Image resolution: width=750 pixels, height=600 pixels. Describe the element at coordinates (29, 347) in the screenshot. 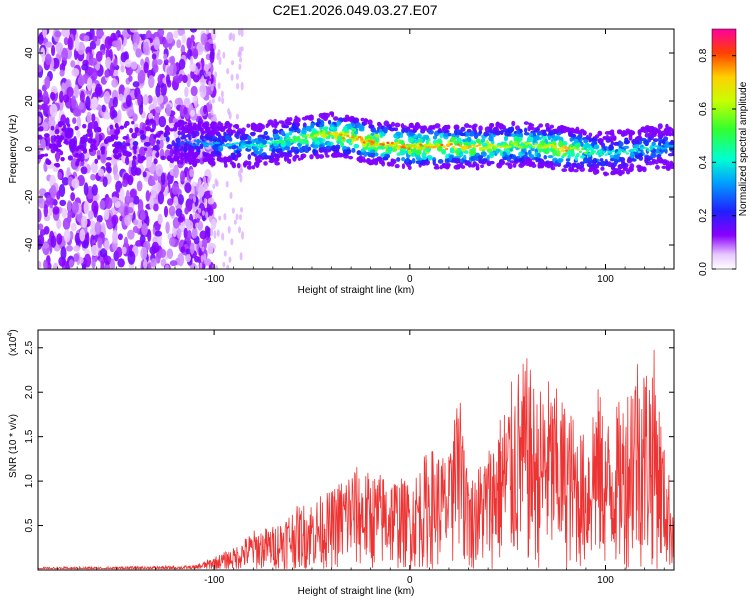

I see `snr-y-tick-label: 2.5` at that location.